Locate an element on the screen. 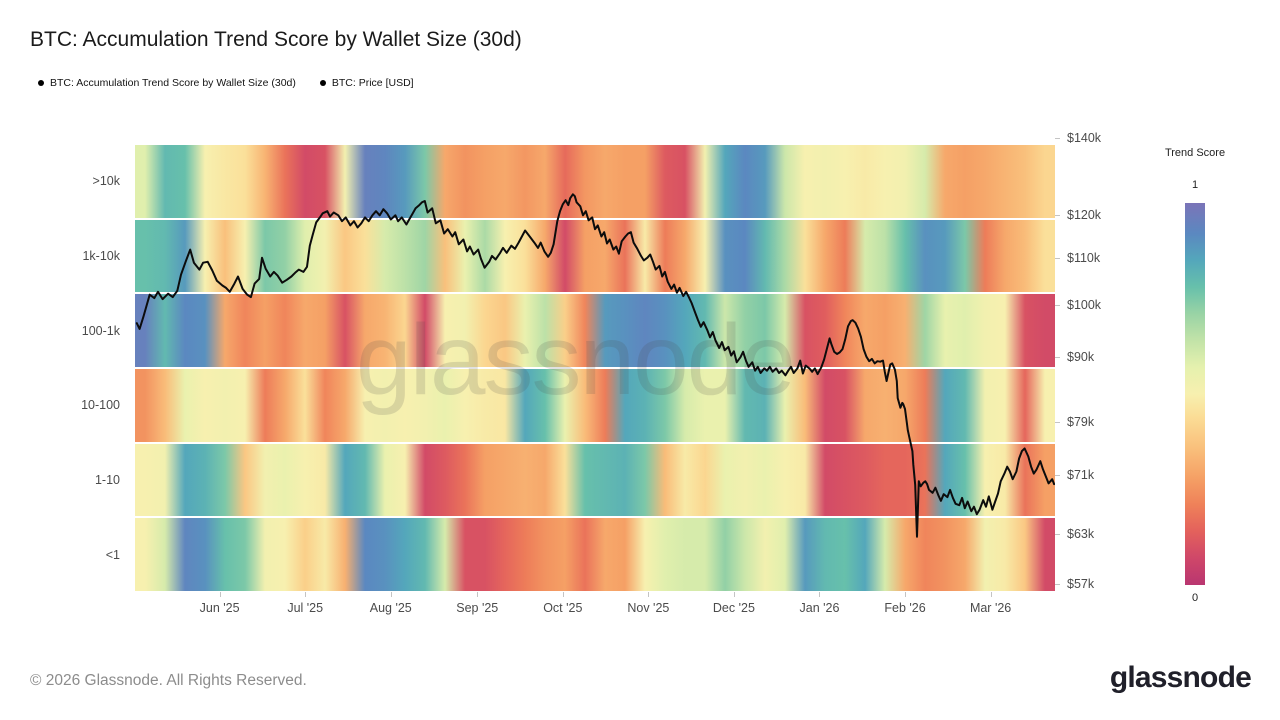 This screenshot has width=1280, height=720. price-axis-label: $90k is located at coordinates (1081, 357).